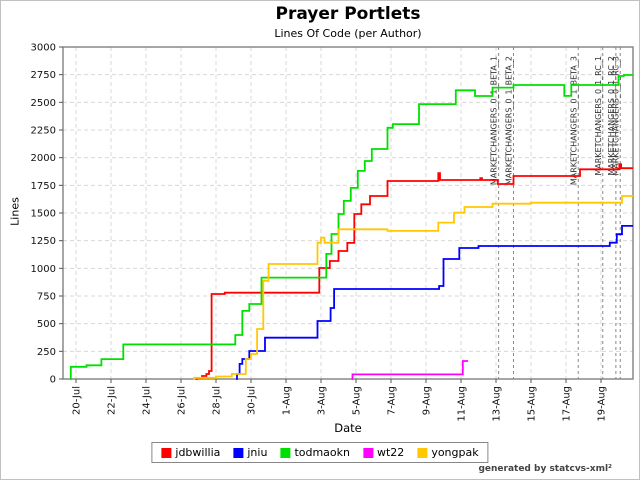  I want to click on legend-item-yongpak: yongpak, so click(448, 452).